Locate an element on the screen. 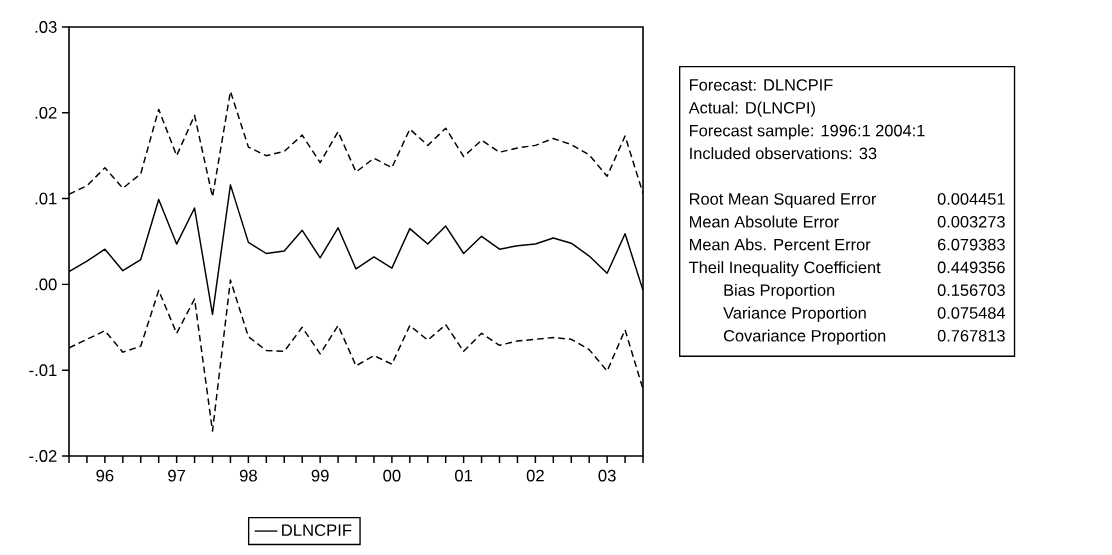  category-label: Root Mean Squared Error is located at coordinates (783, 200).